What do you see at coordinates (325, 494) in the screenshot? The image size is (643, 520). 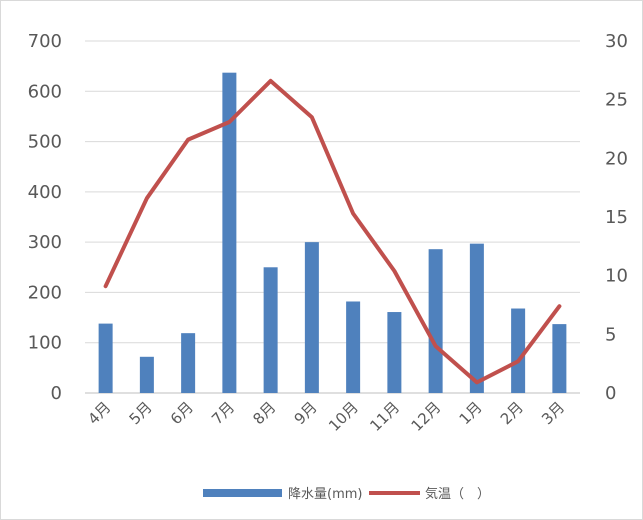 I see `legend-label-bar: 降水量(mm)` at bounding box center [325, 494].